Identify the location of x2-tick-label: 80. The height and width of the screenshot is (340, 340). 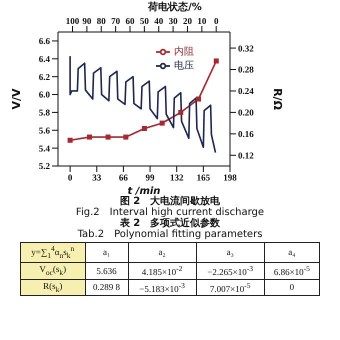
(101, 21).